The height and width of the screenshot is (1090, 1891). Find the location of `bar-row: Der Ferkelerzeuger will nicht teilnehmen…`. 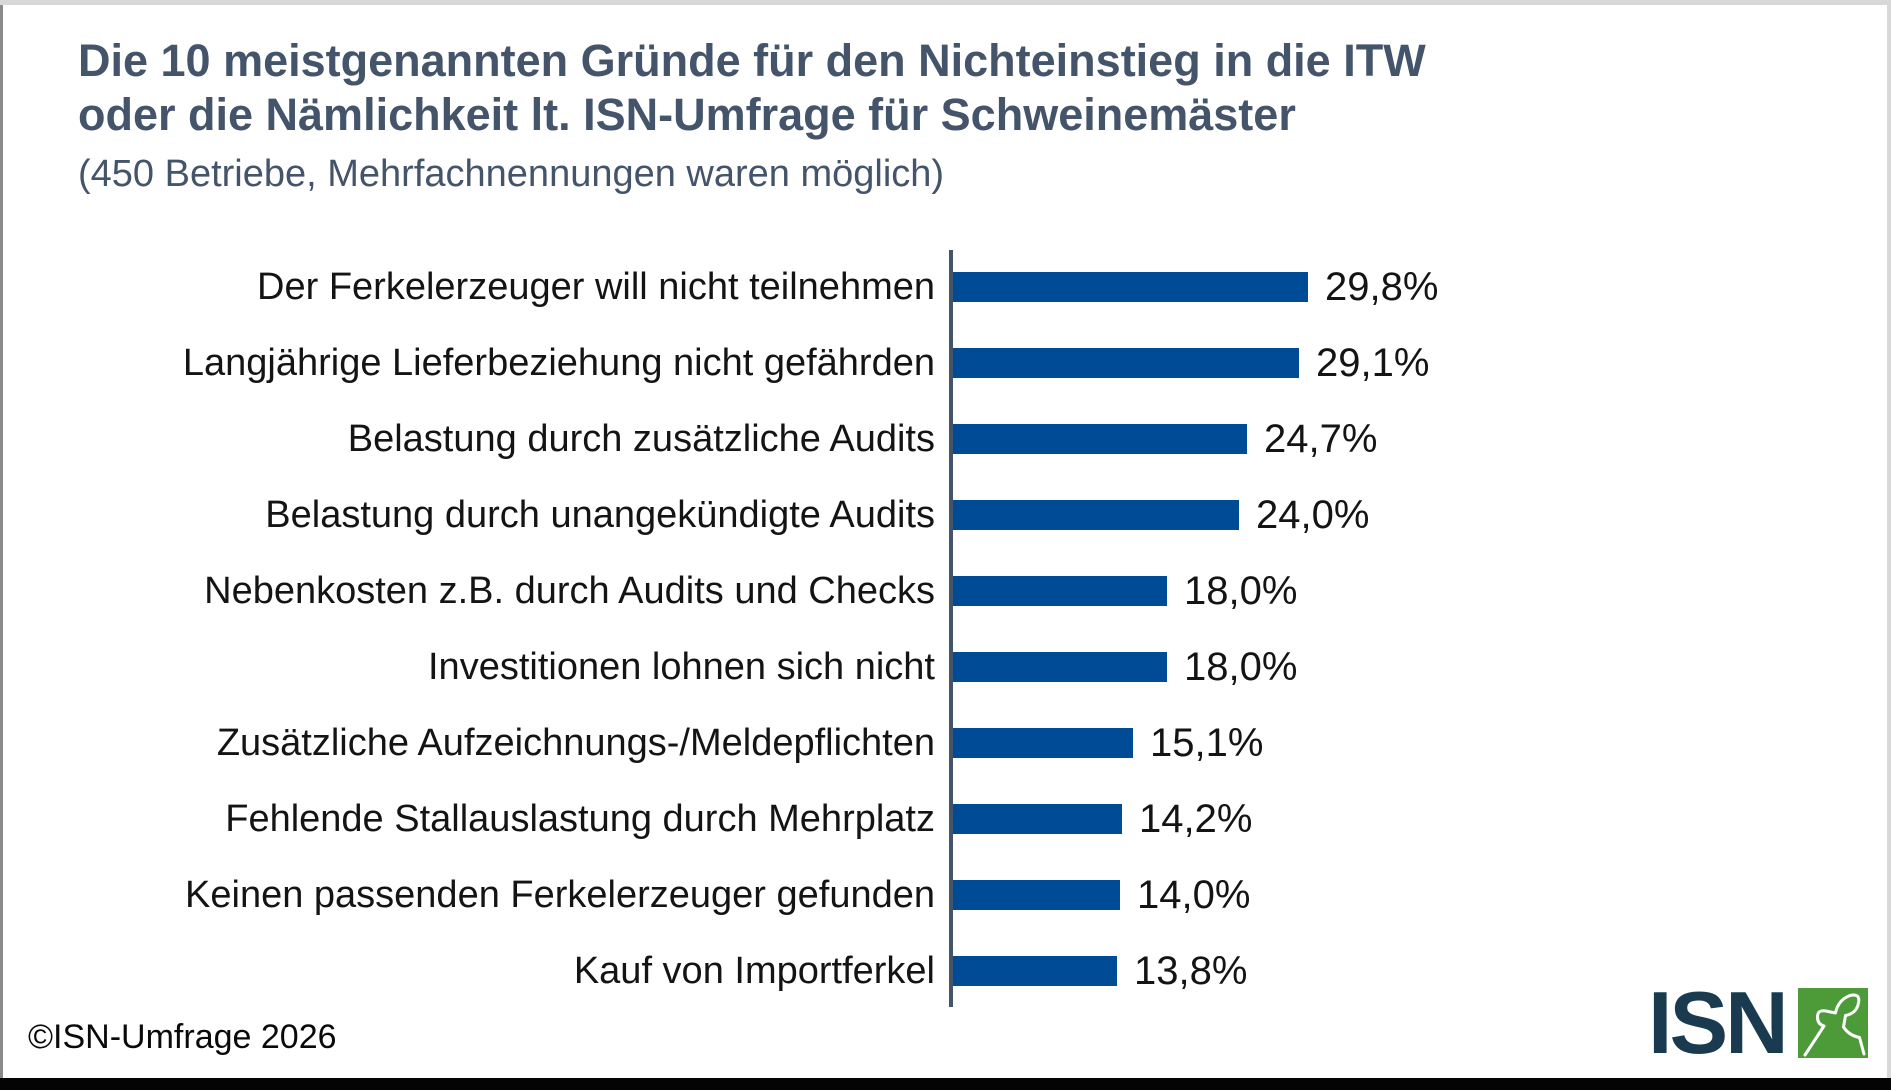

bar-row: Der Ferkelerzeuger will nicht teilnehmen… is located at coordinates (945, 287).